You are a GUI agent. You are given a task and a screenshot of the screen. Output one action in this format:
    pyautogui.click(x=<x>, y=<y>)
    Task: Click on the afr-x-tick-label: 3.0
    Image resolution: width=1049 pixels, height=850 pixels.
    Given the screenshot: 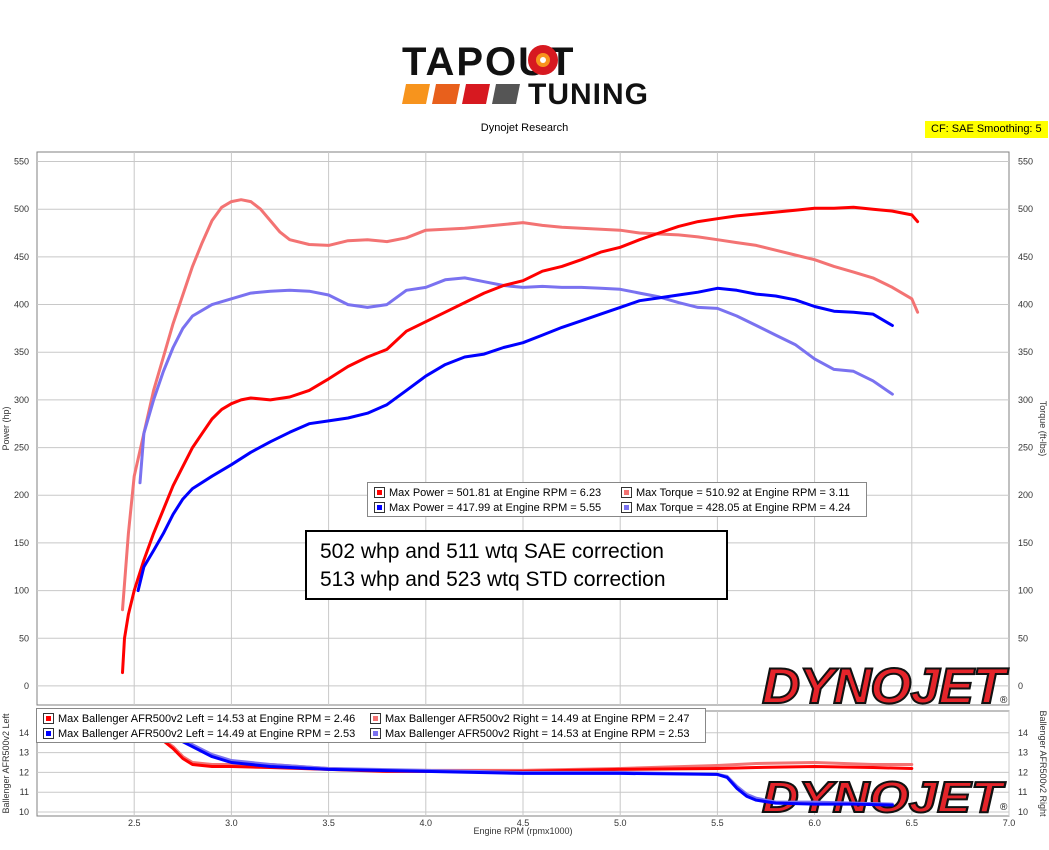 What is the action you would take?
    pyautogui.click(x=231, y=823)
    